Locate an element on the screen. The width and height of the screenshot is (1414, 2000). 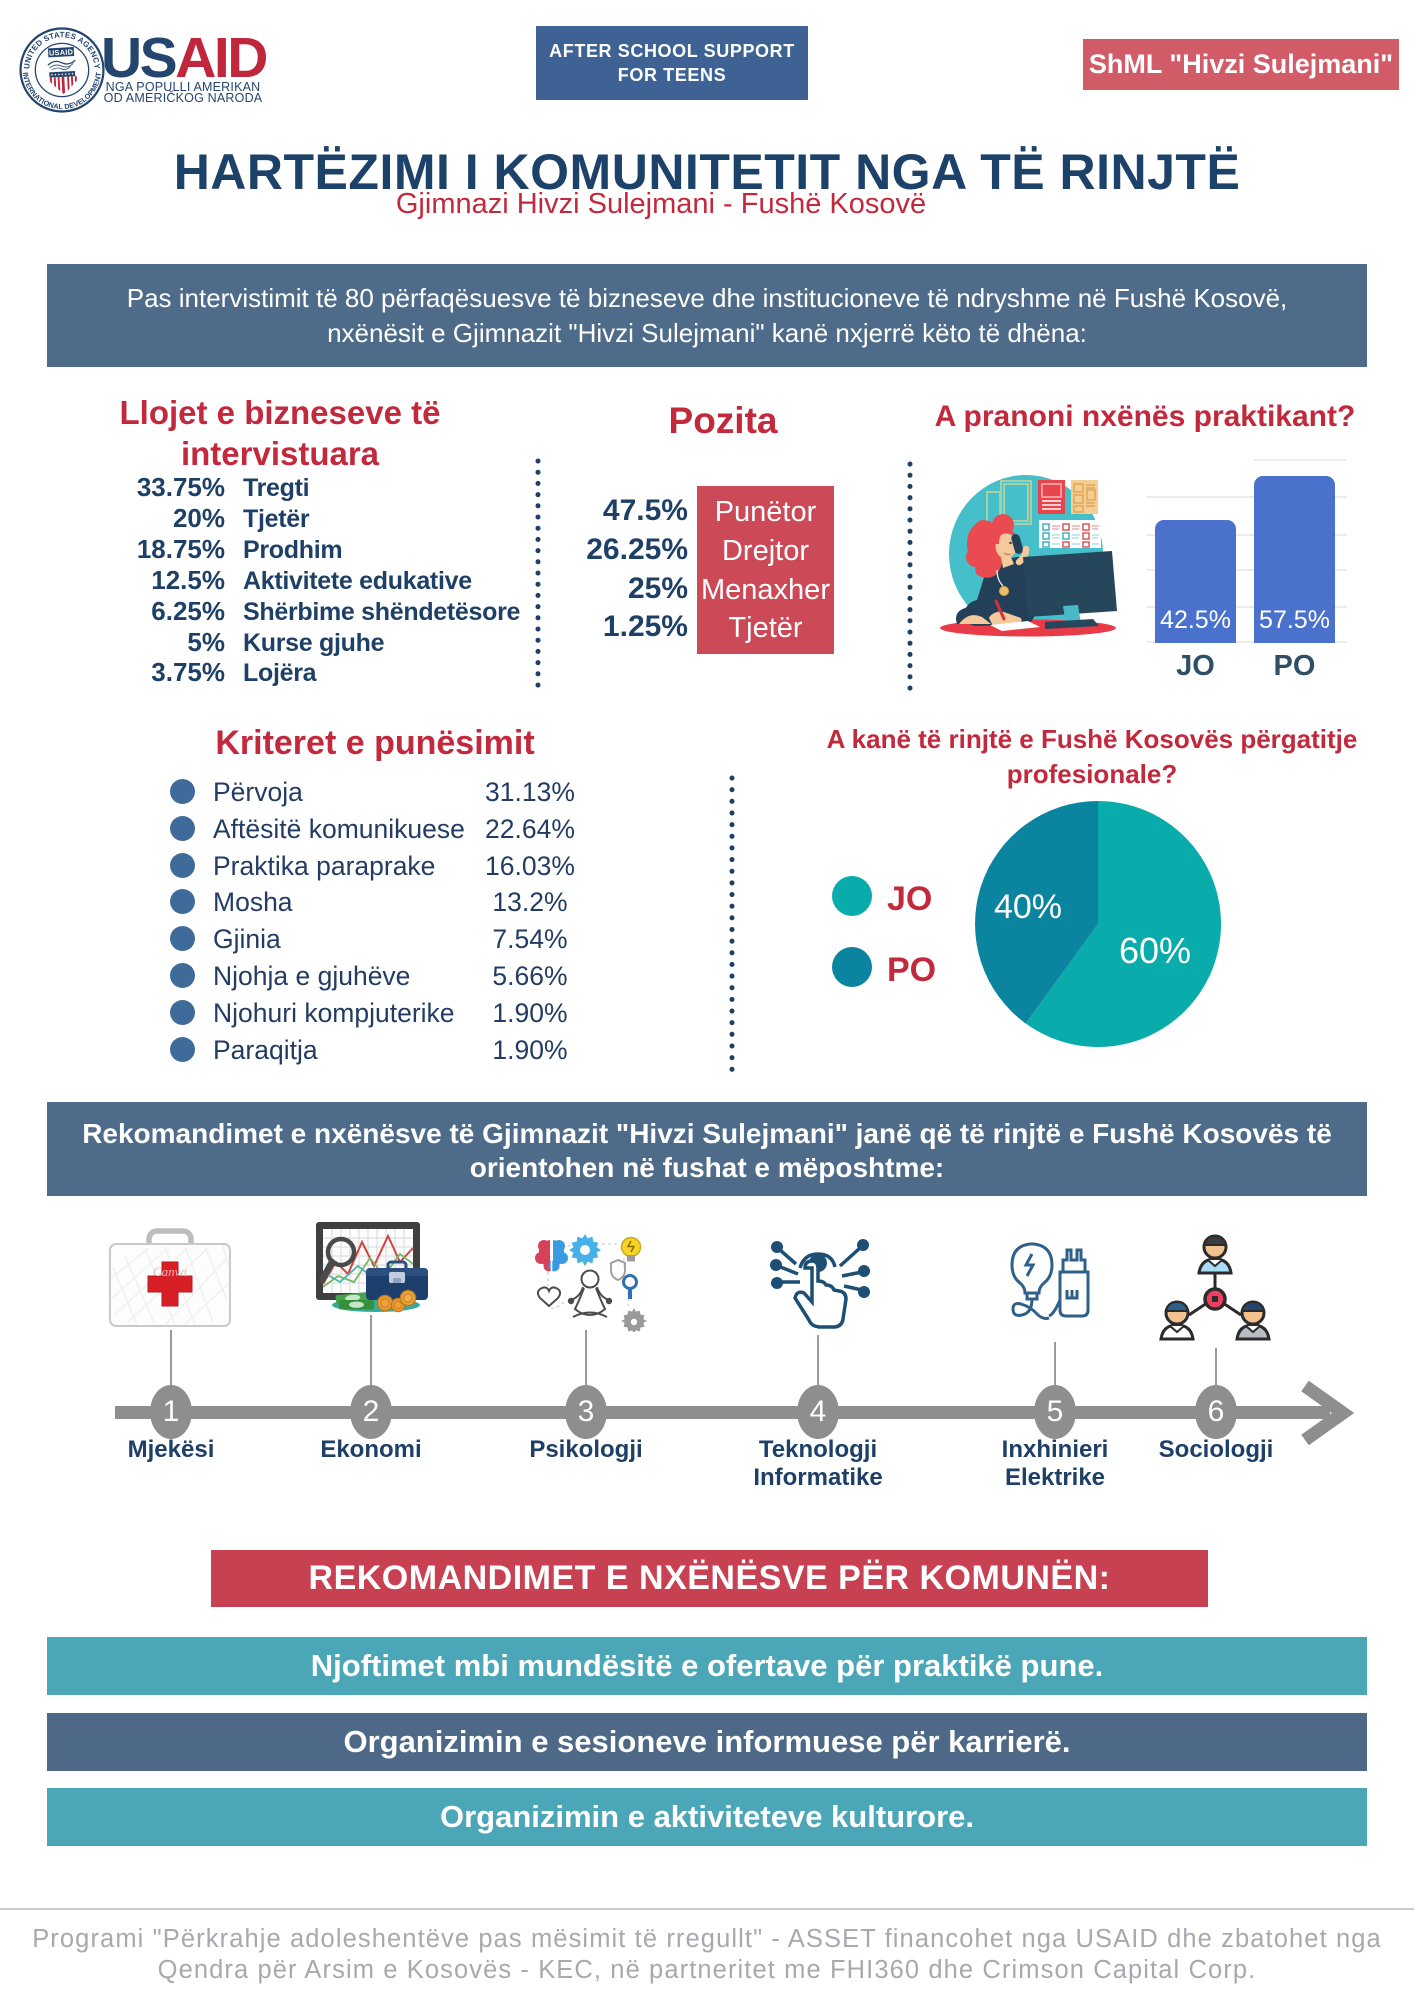
svg-text: Canva is located at coordinates (170, 1271).